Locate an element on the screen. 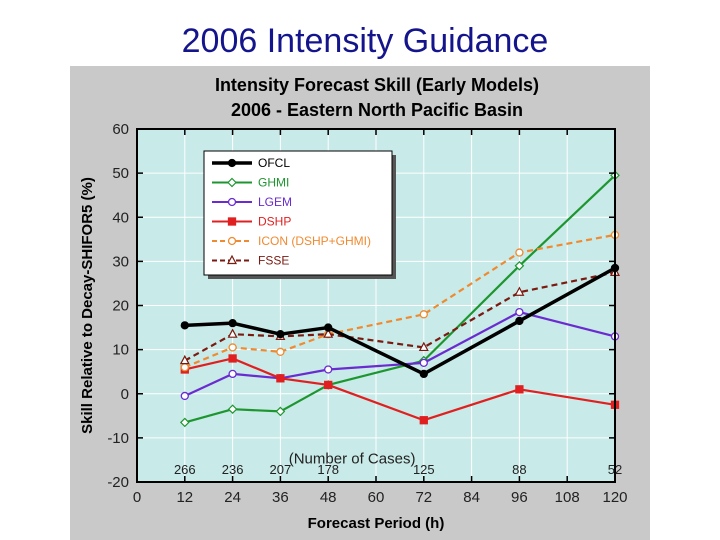 This screenshot has width=720, height=540. chart-title: Intensity Forecast Skill (Early Models) is located at coordinates (377, 85).